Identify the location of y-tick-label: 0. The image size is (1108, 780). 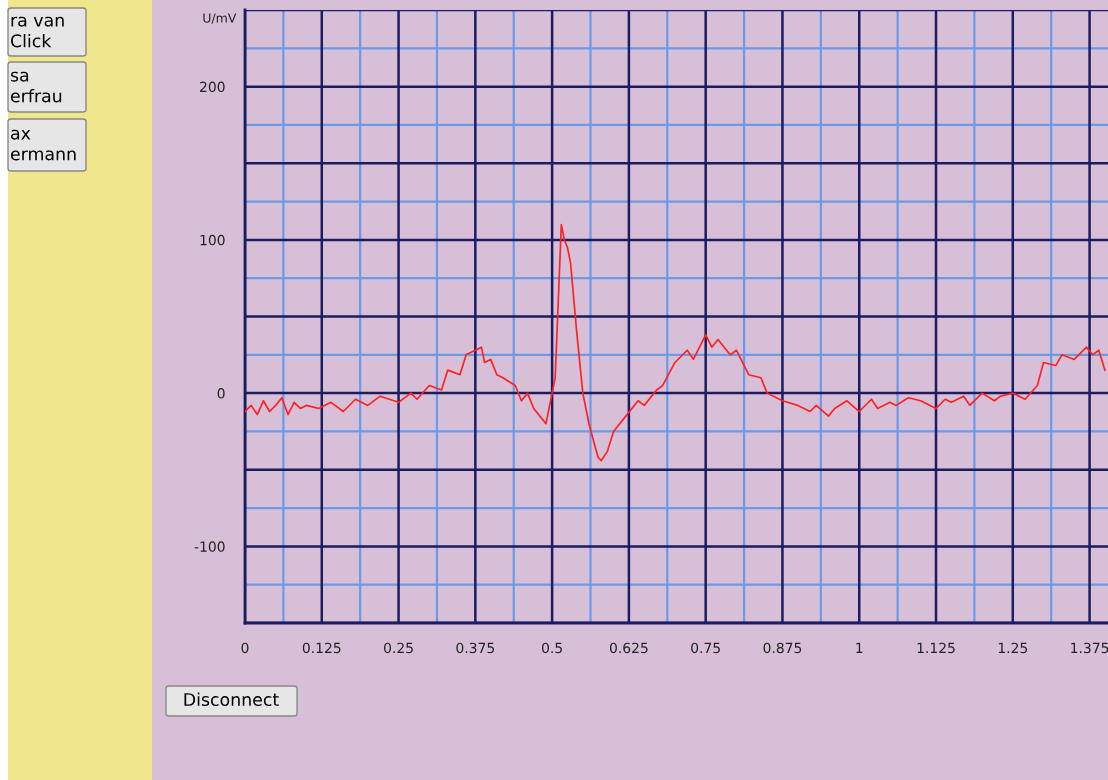
(221, 393).